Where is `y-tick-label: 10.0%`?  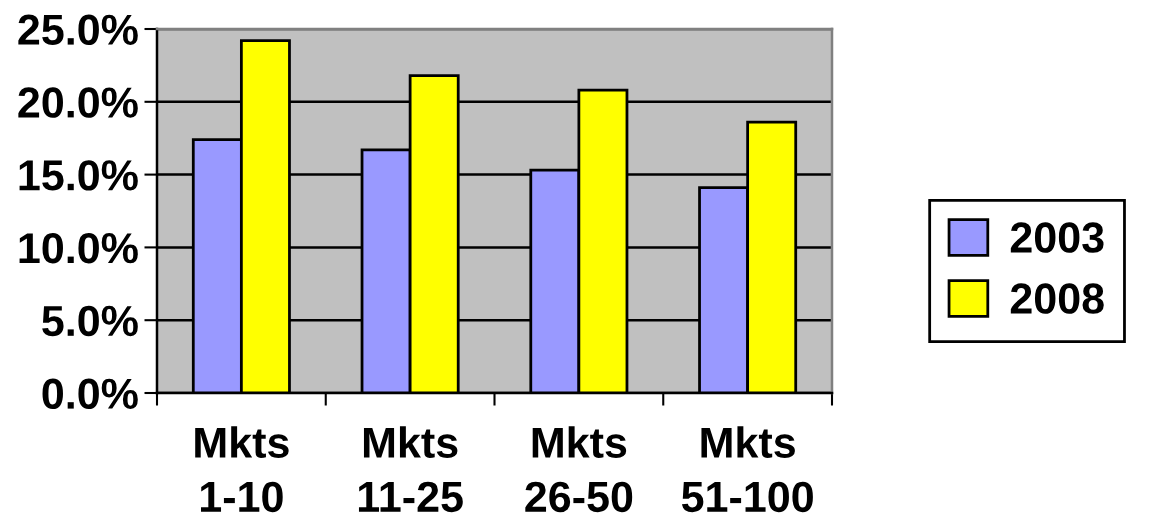
y-tick-label: 10.0% is located at coordinates (78, 248).